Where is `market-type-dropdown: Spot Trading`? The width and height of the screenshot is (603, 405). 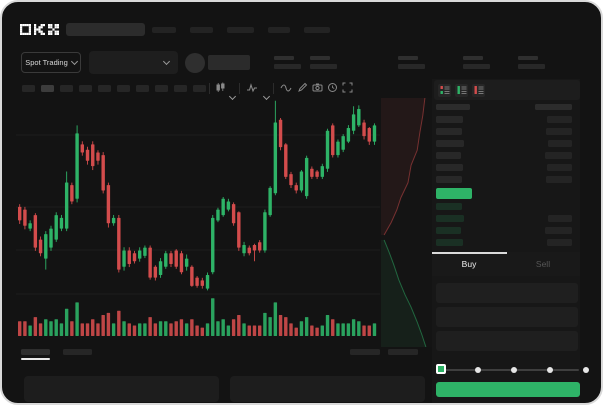
market-type-dropdown: Spot Trading is located at coordinates (51, 62).